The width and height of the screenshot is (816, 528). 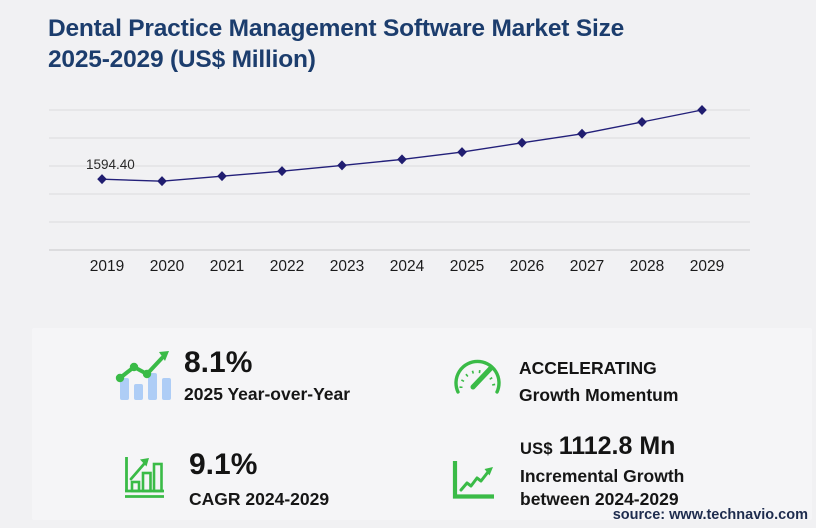 I want to click on source-text: source: www.technavio.com, so click(x=710, y=515).